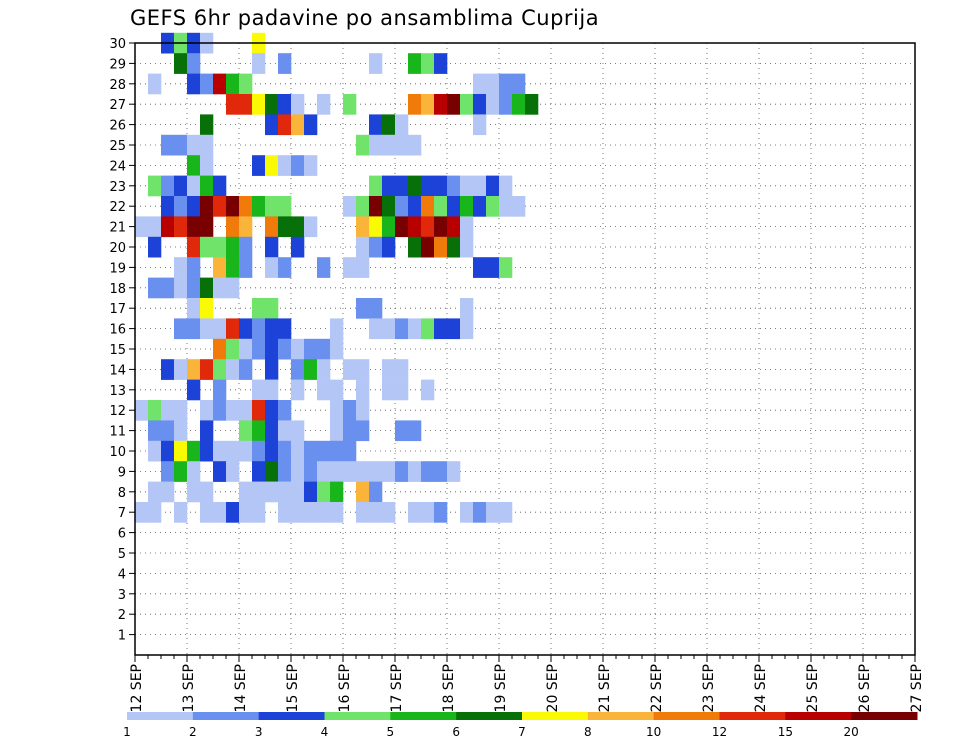 This screenshot has width=960, height=742. What do you see at coordinates (122, 493) in the screenshot?
I see `y-tick-label: 8` at bounding box center [122, 493].